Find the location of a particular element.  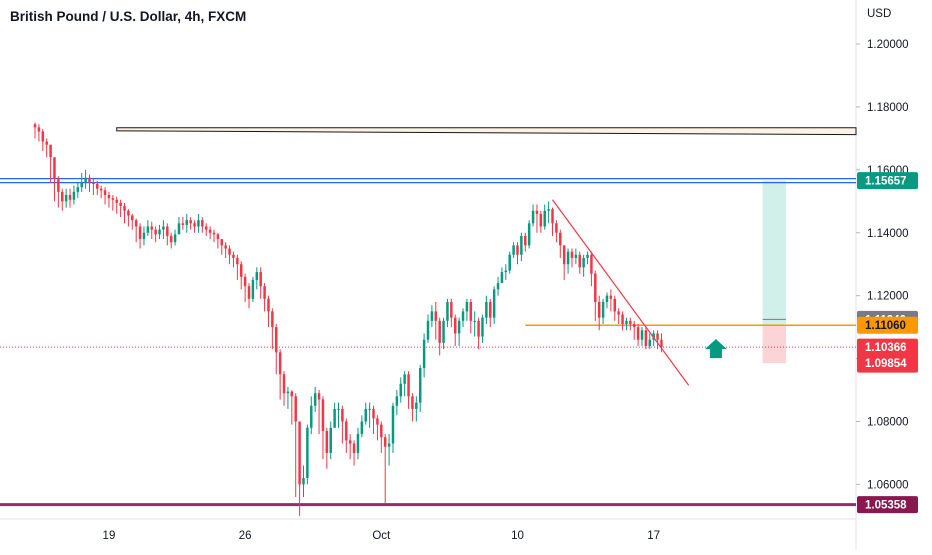

price-tick-label: 1.20000 is located at coordinates (888, 45).